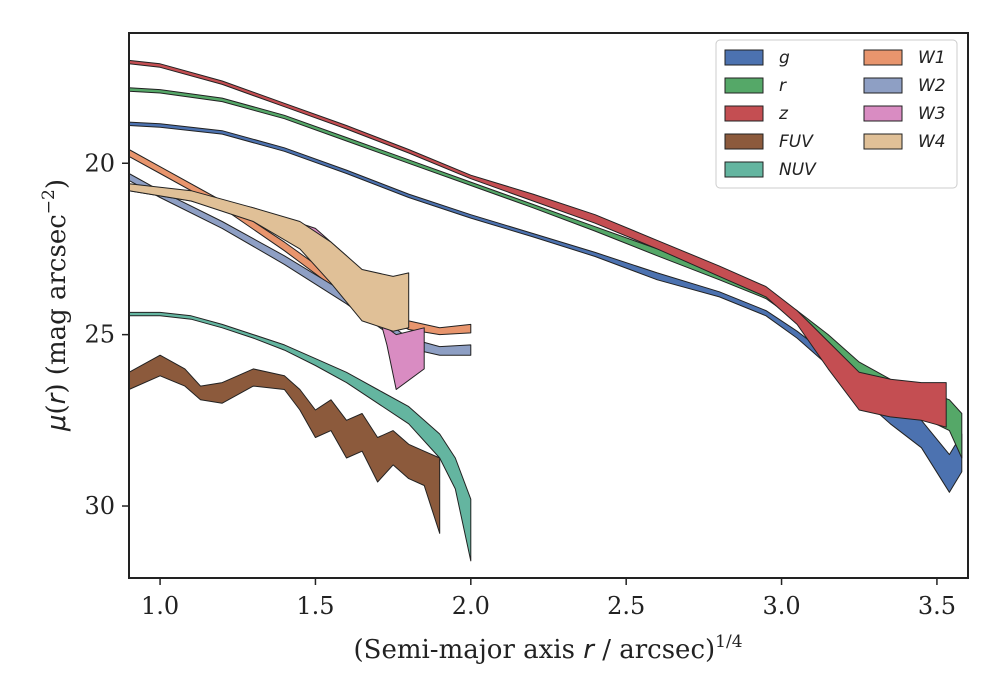  What do you see at coordinates (937, 606) in the screenshot?
I see `x-tick-label: 3.5` at bounding box center [937, 606].